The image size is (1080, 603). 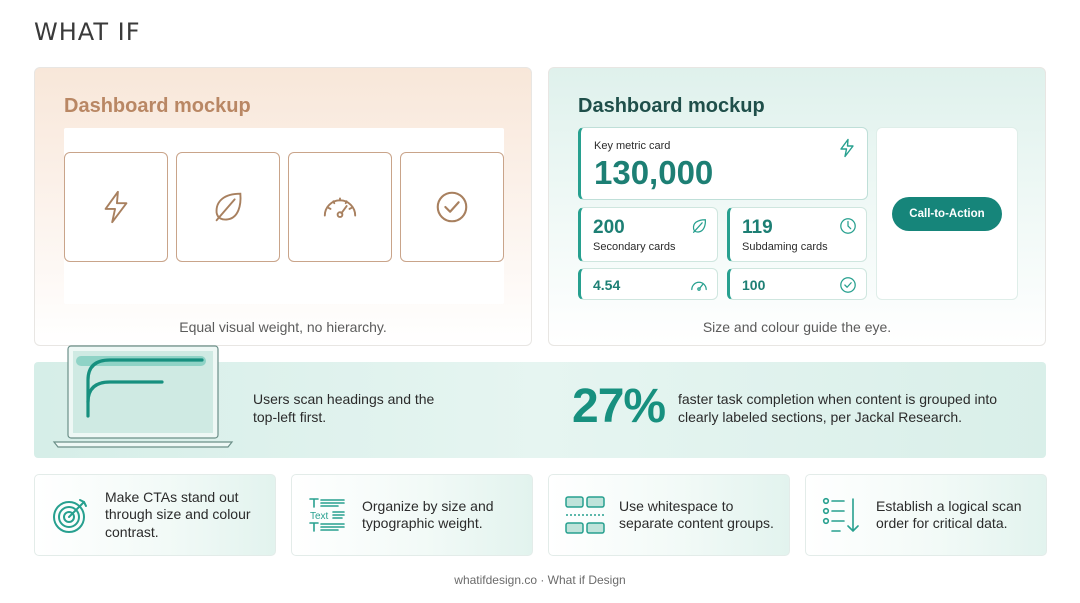 What do you see at coordinates (609, 227) in the screenshot?
I see `secondary-card-value: 200` at bounding box center [609, 227].